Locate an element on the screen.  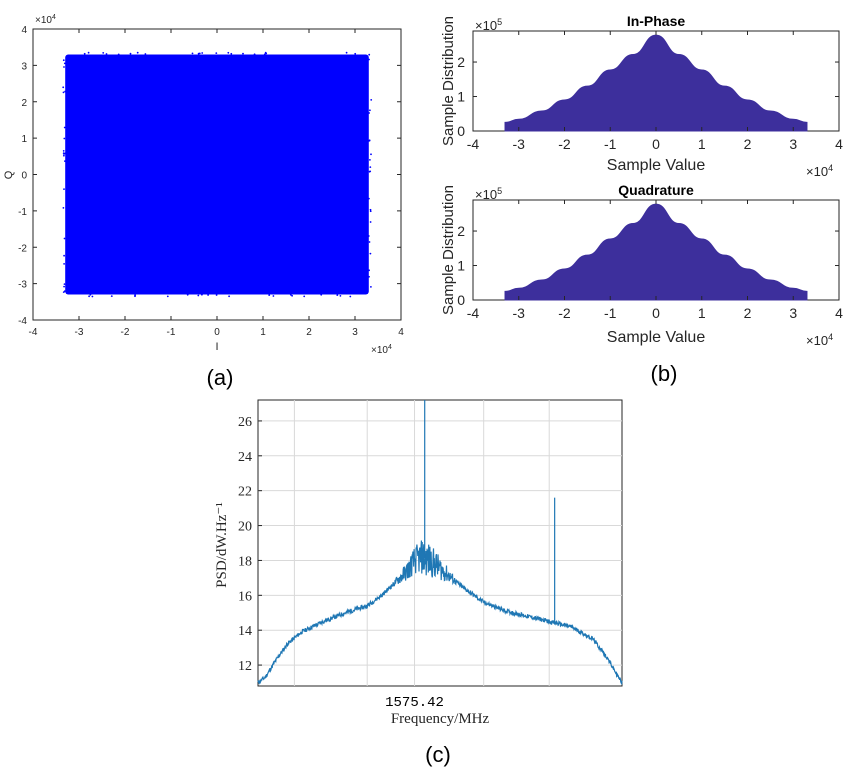
y-tick-label: -3 is located at coordinates (22, 285).